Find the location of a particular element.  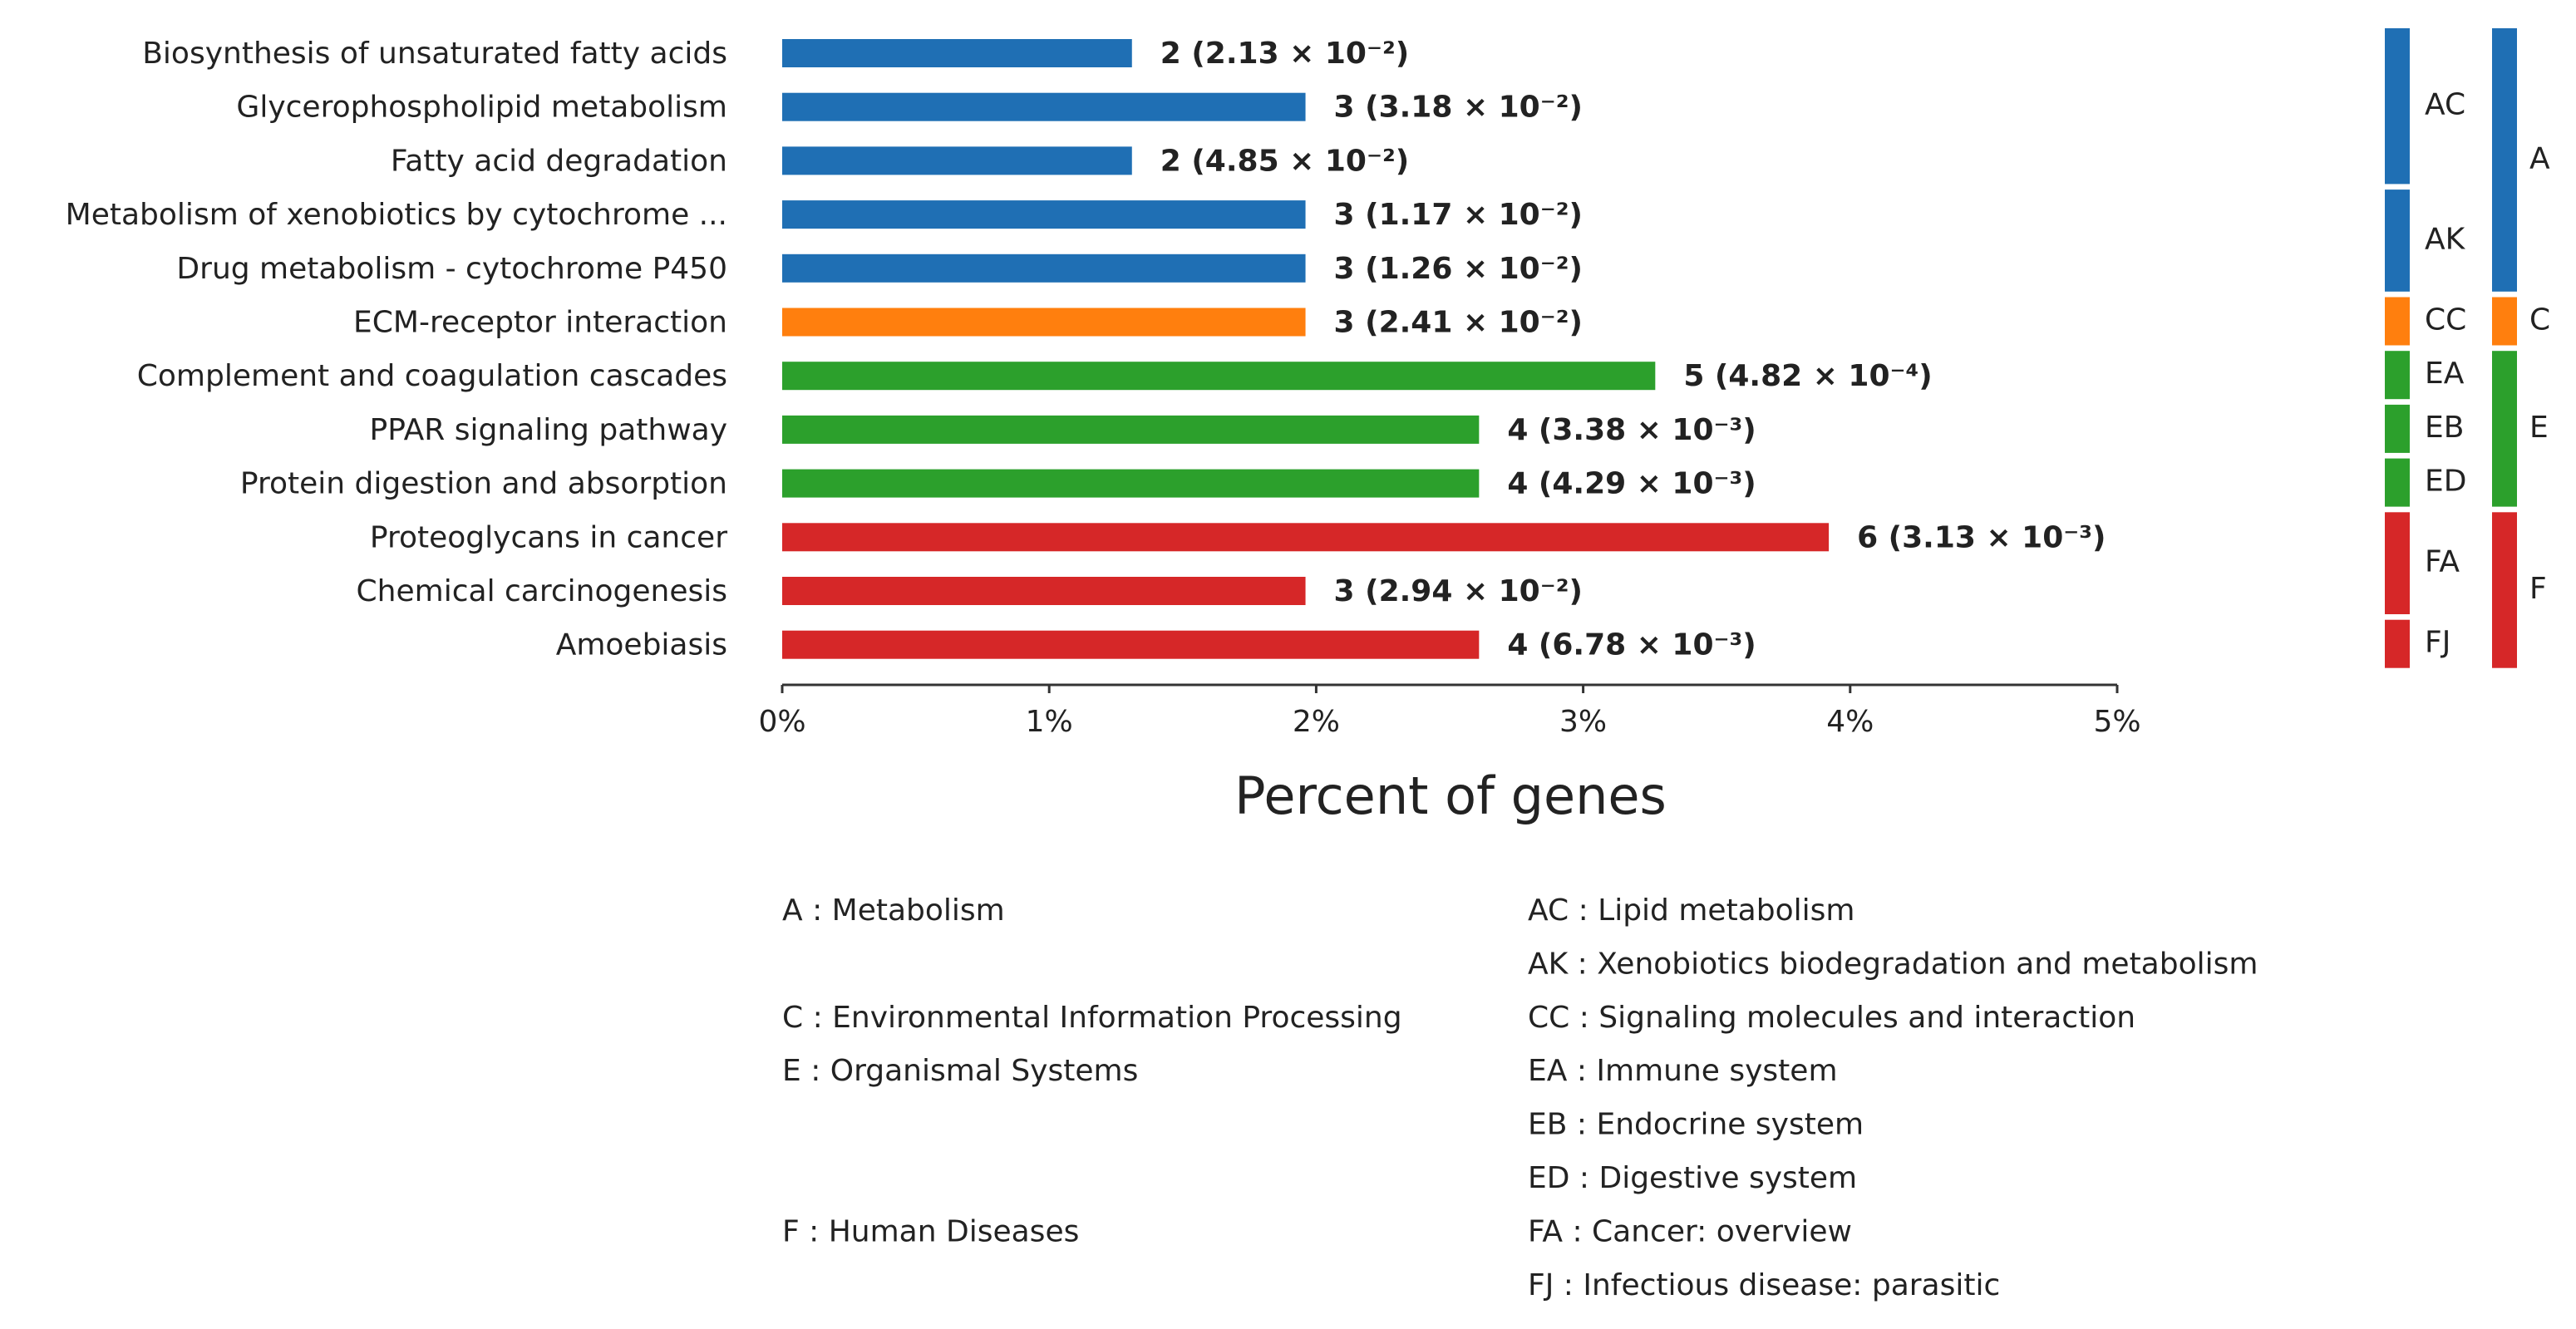

x-tick-label: 3% is located at coordinates (1583, 722).